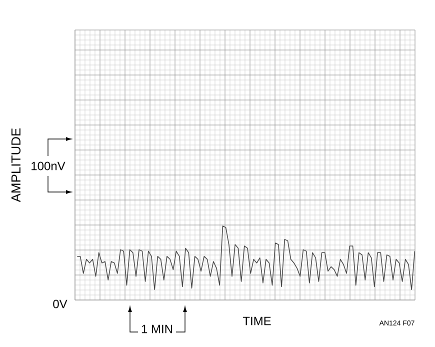 The width and height of the screenshot is (435, 347). Describe the element at coordinates (49, 166) in the screenshot. I see `text: 100nV` at that location.